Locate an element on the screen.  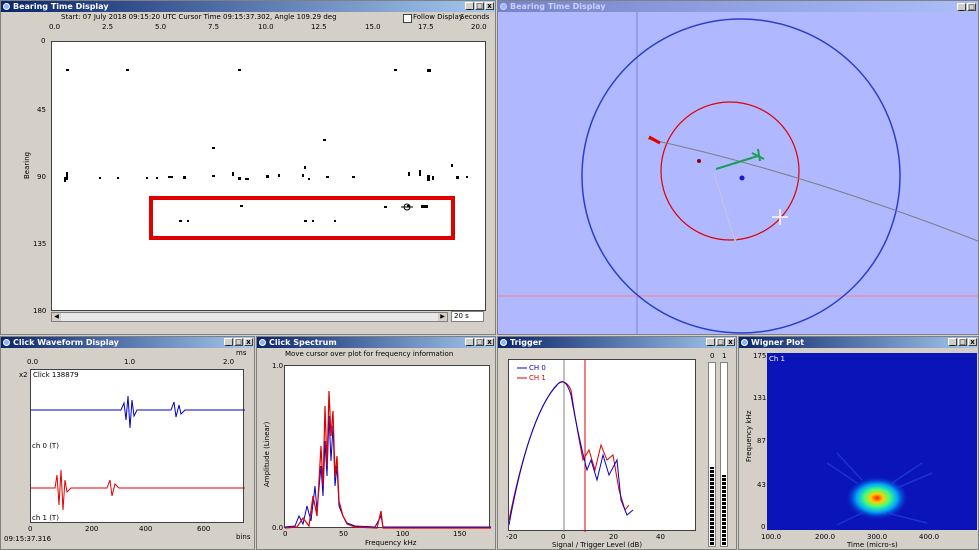
scroll-left-icon: ◀ is located at coordinates (56, 317).